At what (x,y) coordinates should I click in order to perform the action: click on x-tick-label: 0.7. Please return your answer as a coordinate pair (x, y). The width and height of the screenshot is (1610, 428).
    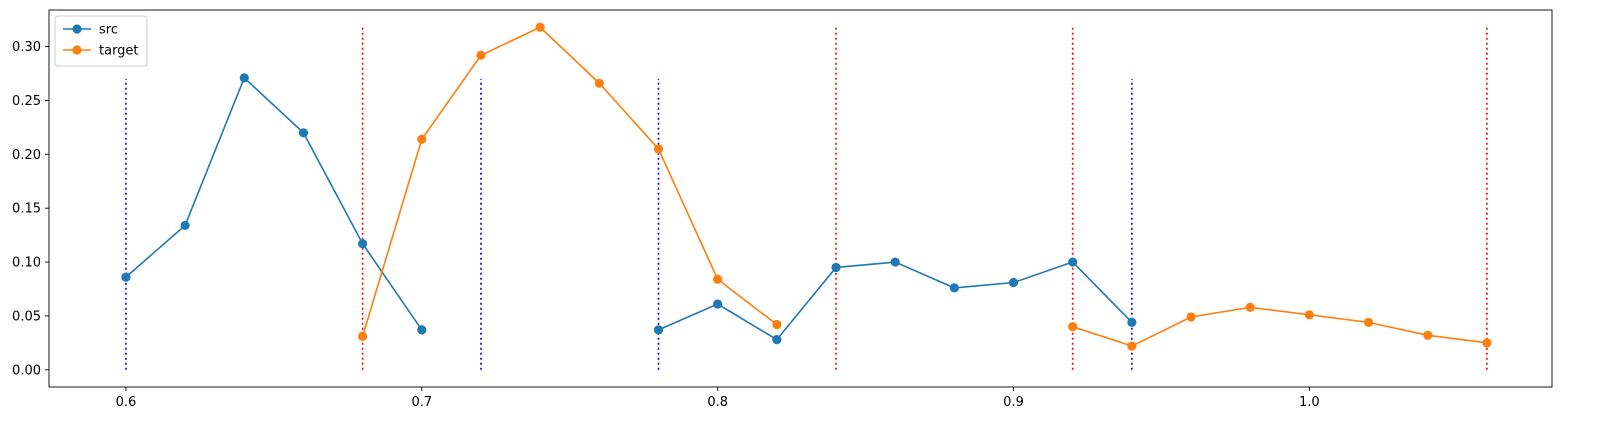
    Looking at the image, I should click on (421, 402).